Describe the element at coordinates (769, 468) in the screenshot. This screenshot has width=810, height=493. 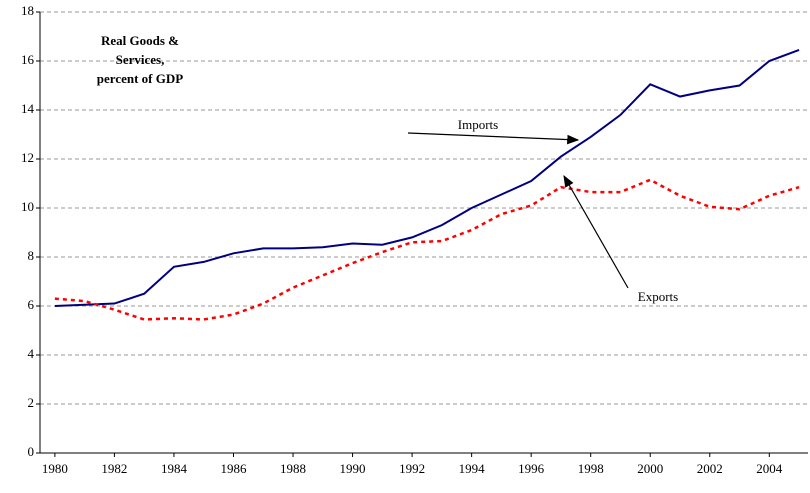
I see `x-tick-label: 2004` at that location.